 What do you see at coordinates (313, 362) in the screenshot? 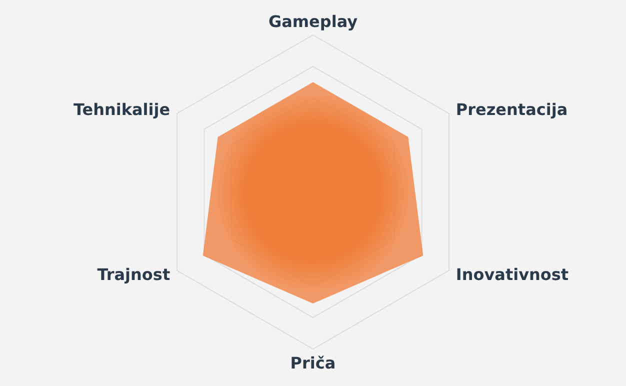
I see `spoke-label: Priča` at bounding box center [313, 362].